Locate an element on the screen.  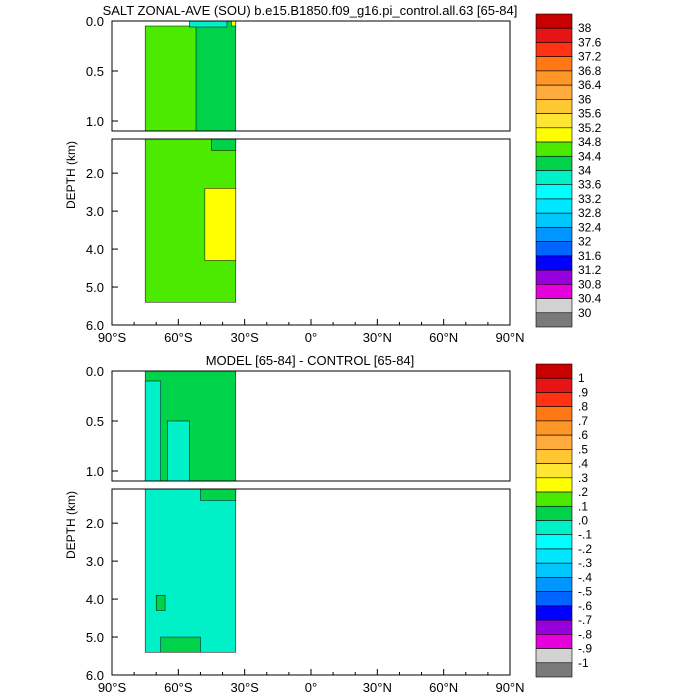
colorbar-label: .1 is located at coordinates (583, 506).